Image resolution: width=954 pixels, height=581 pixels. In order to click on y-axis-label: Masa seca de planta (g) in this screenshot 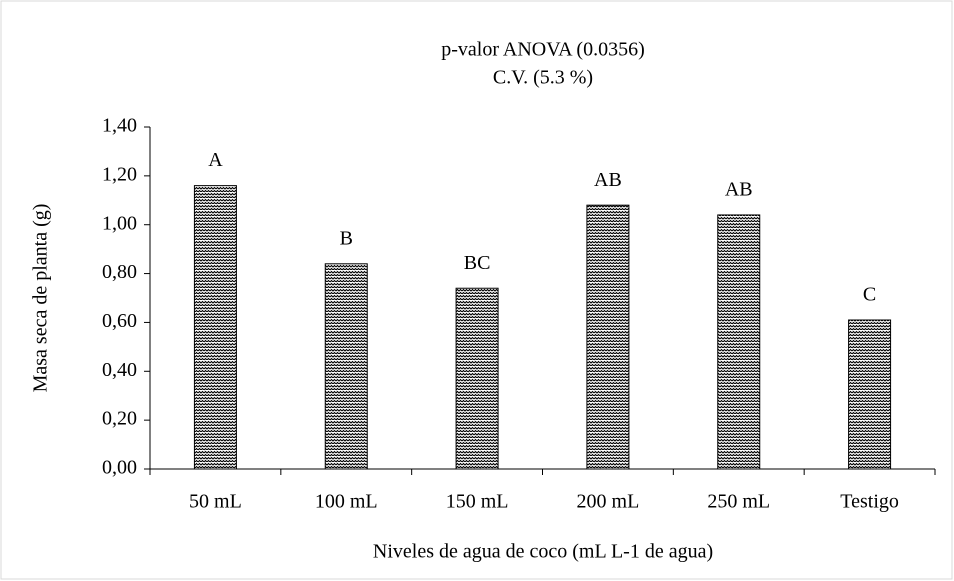, I will do `click(41, 298)`.